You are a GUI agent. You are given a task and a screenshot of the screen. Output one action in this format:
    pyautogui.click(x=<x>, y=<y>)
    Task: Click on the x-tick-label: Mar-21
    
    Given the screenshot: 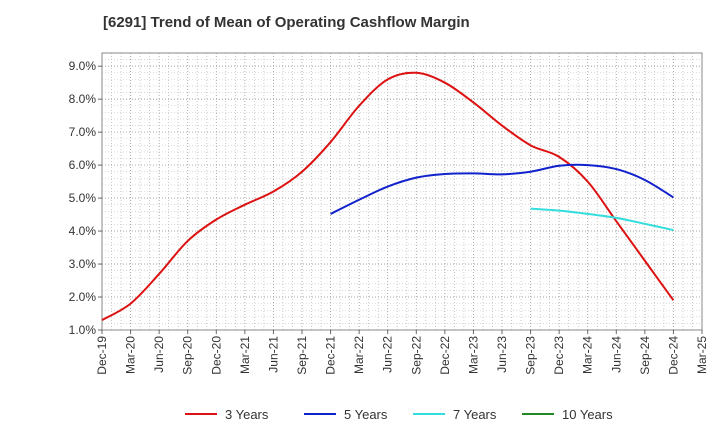 What is the action you would take?
    pyautogui.click(x=245, y=355)
    